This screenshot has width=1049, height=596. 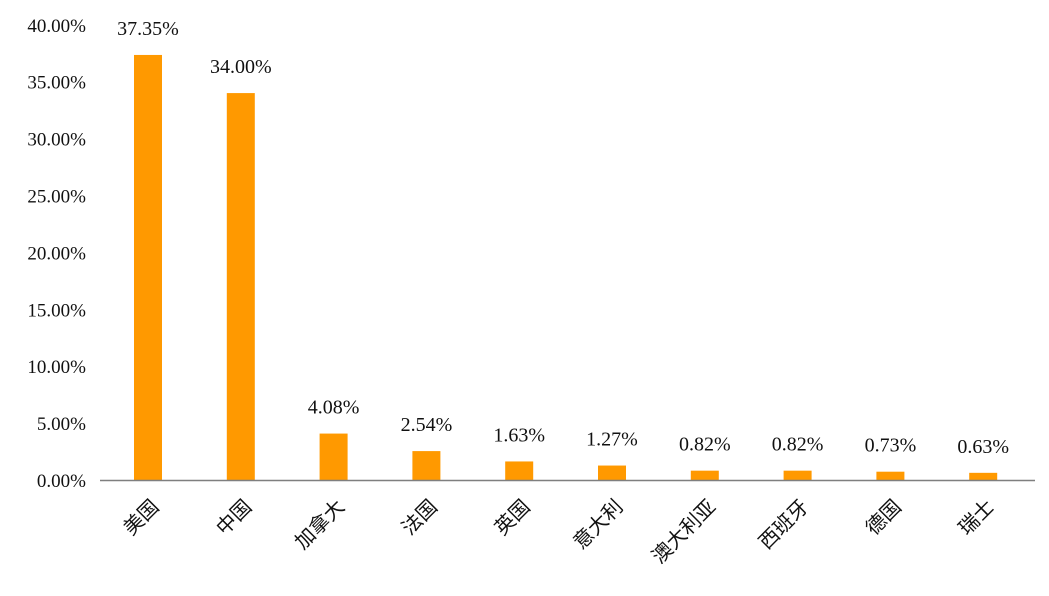 What do you see at coordinates (56, 140) in the screenshot?
I see `y-tick-label: 30.00%` at bounding box center [56, 140].